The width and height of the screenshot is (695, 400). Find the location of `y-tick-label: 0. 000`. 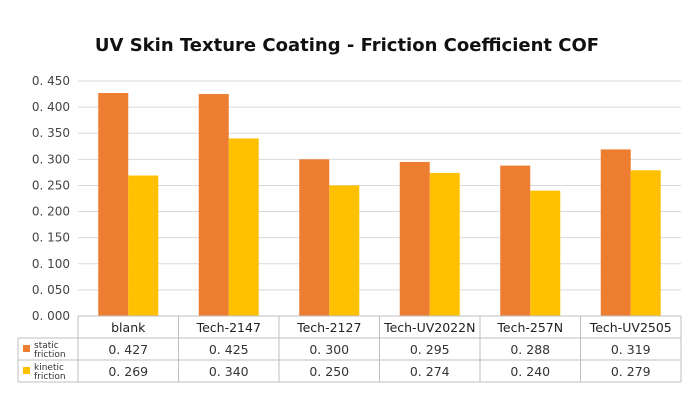

y-tick-label: 0. 000 is located at coordinates (51, 316).